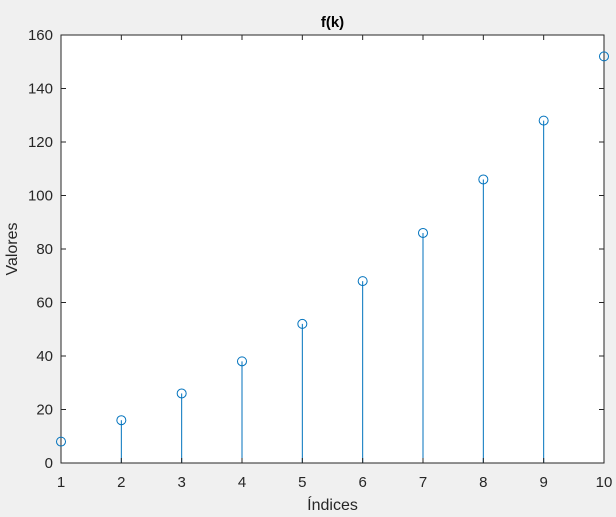 The width and height of the screenshot is (616, 517). I want to click on y-tick-label: 40, so click(44, 356).